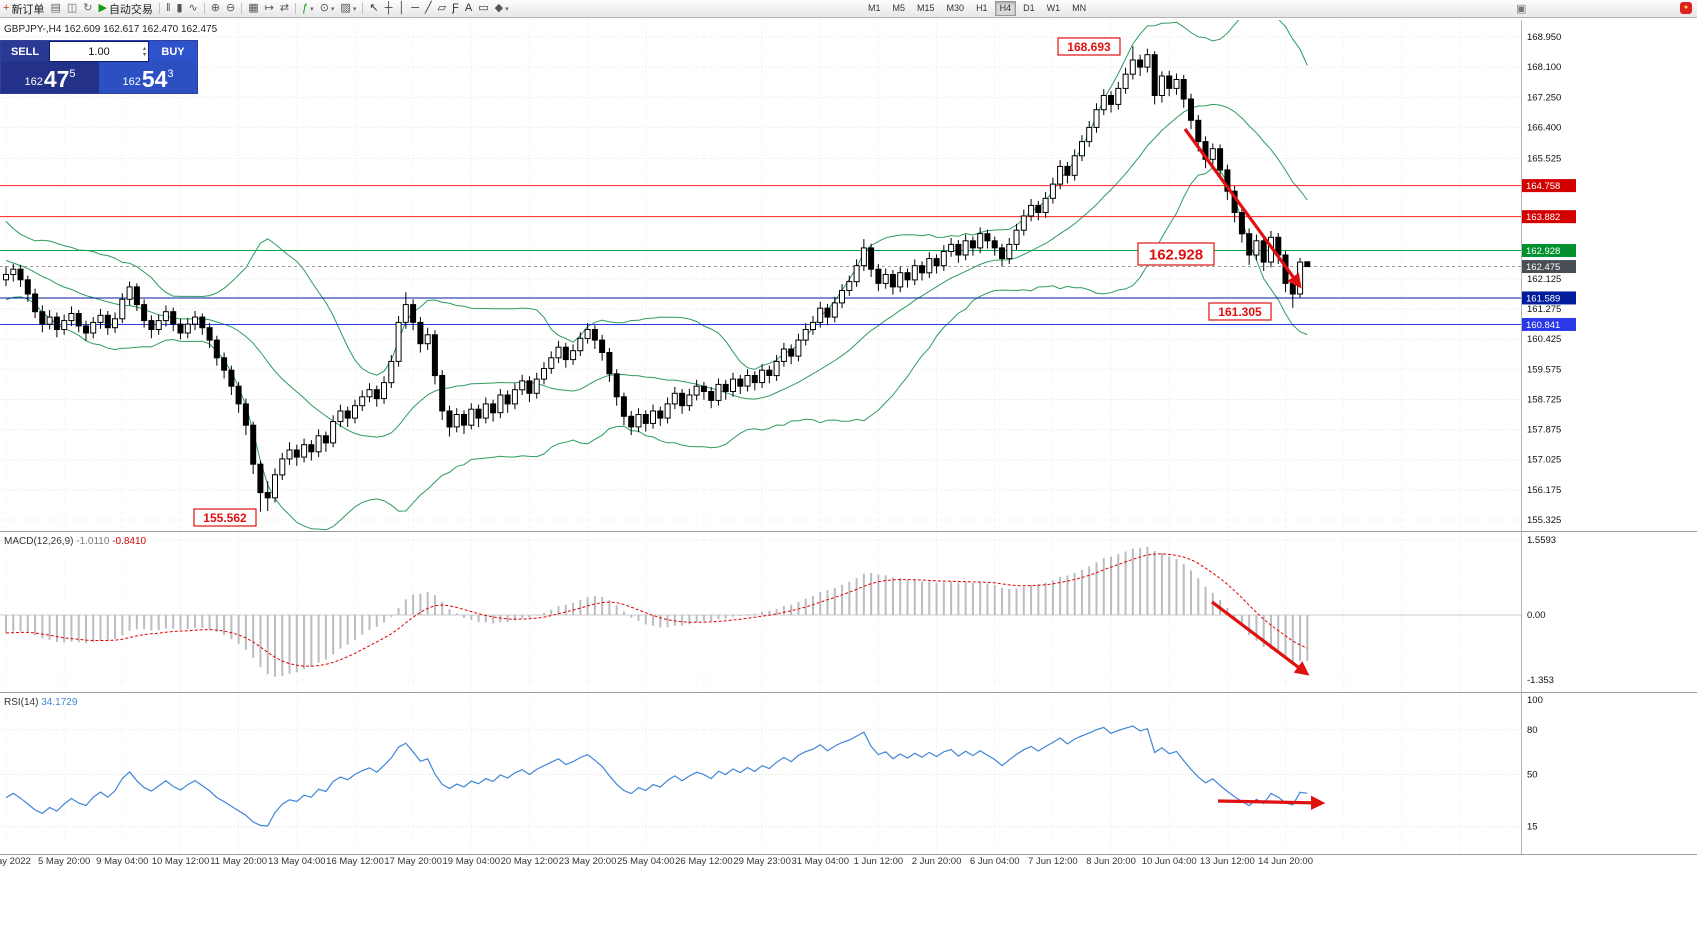  I want to click on svg-text: 161.305, so click(1240, 312).